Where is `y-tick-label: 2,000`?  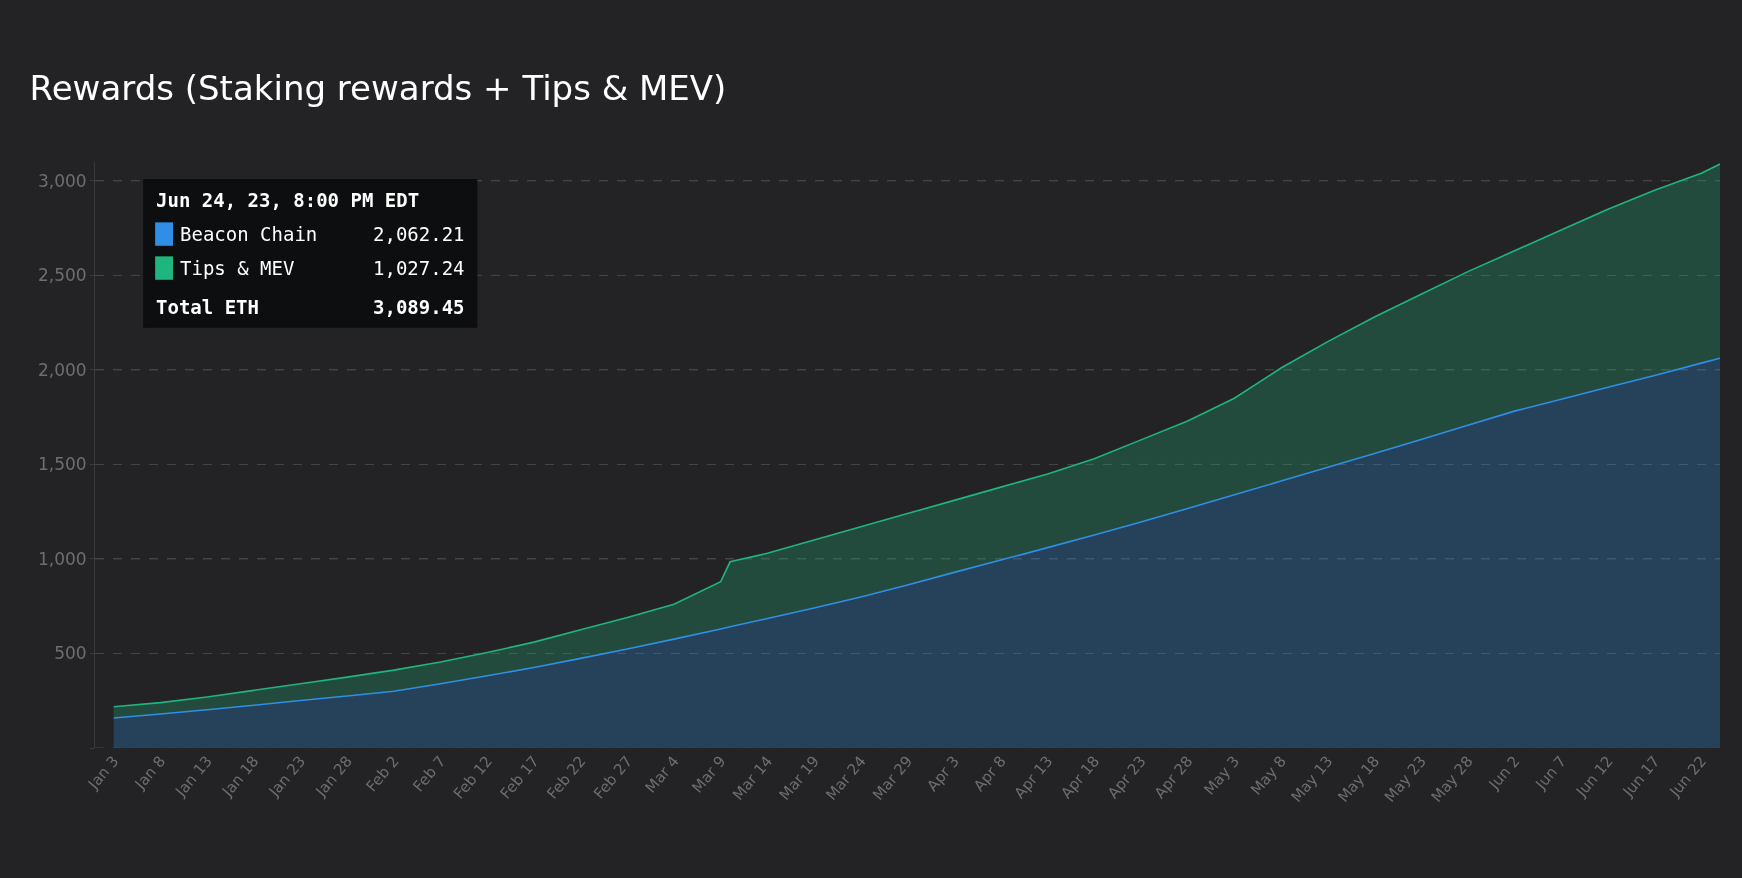
y-tick-label: 2,000 is located at coordinates (62, 369).